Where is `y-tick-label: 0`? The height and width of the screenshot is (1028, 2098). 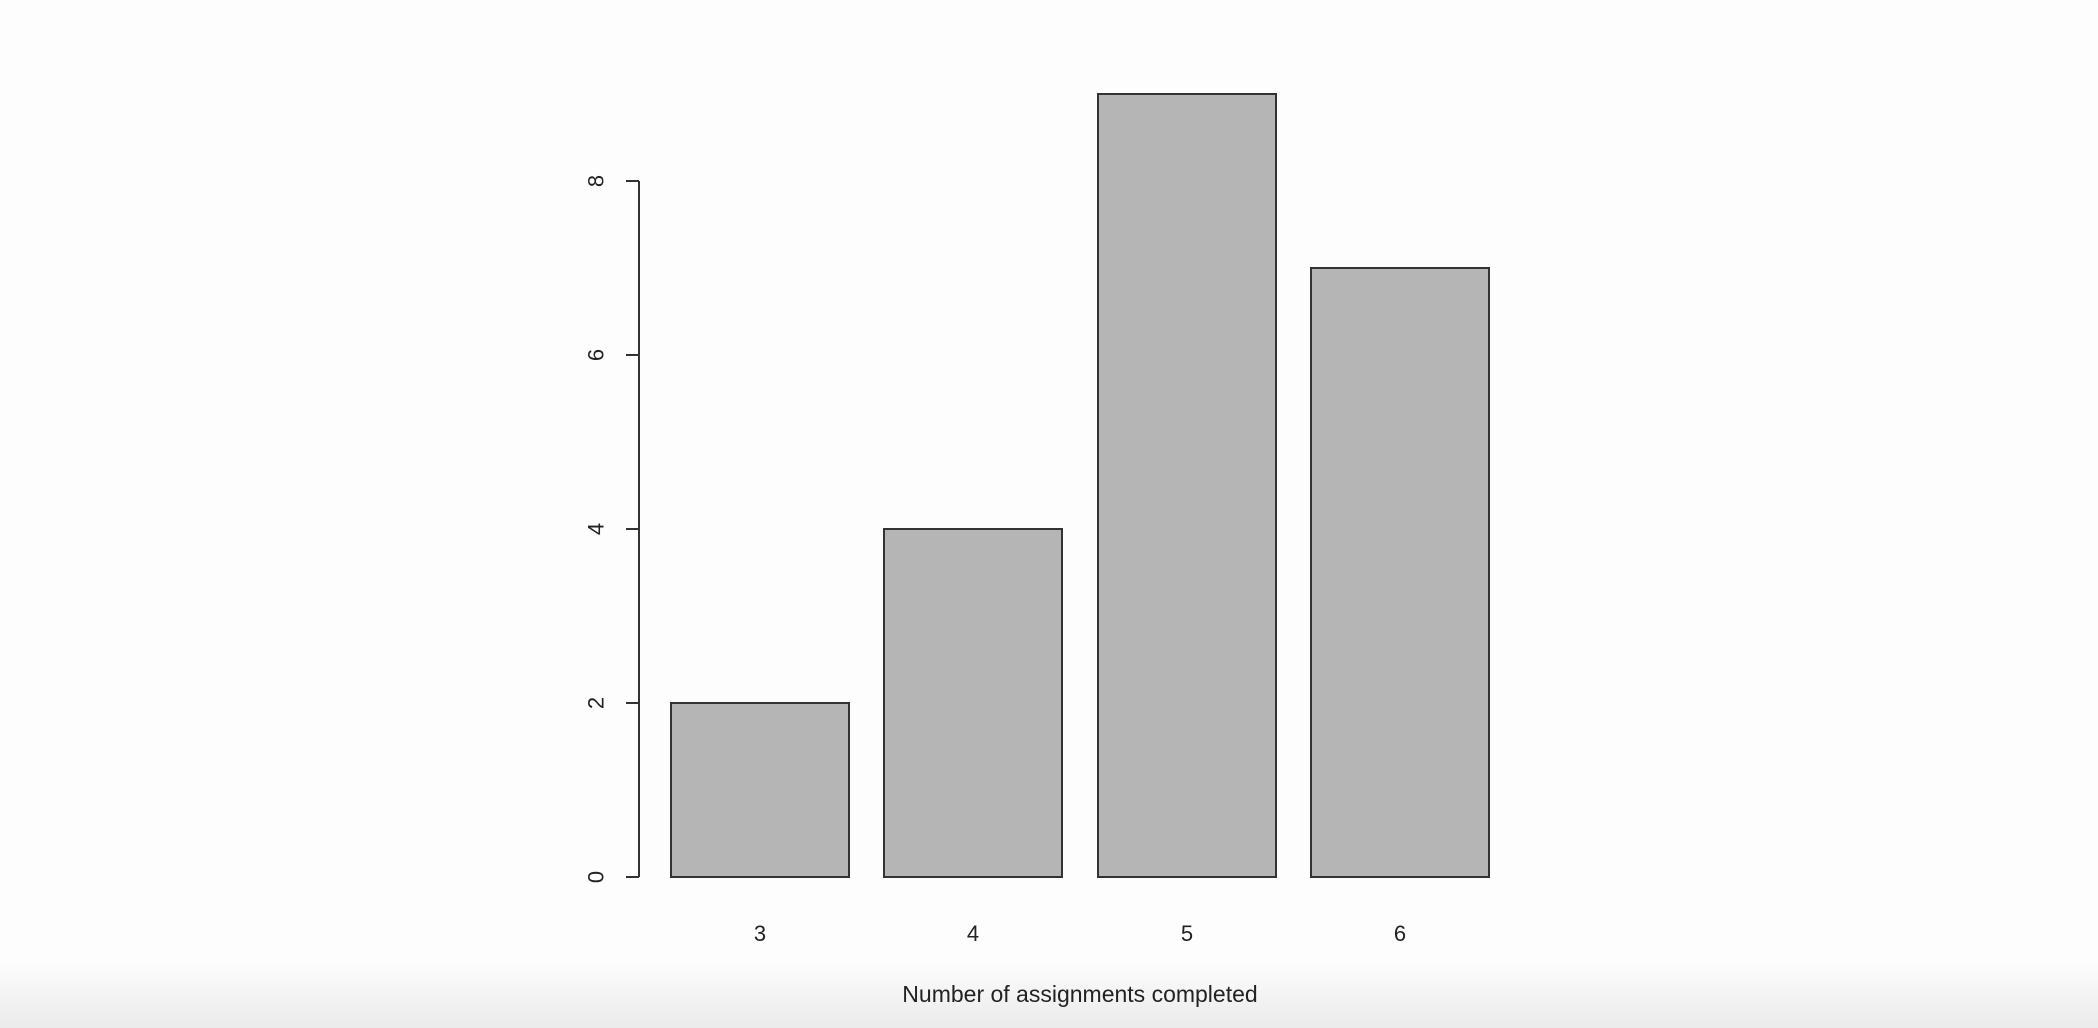 y-tick-label: 0 is located at coordinates (596, 877).